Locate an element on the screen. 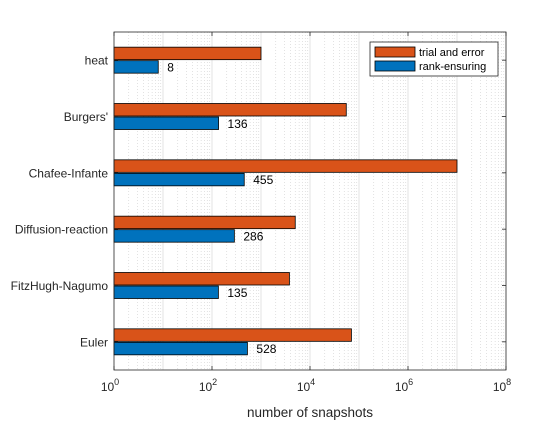  x-tick-label-exponent: 4 is located at coordinates (312, 382).